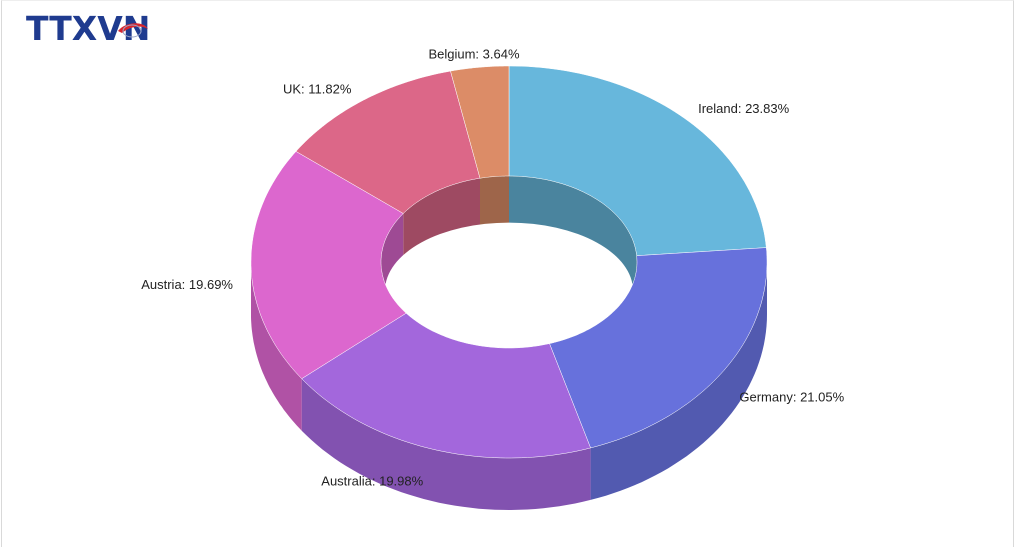 The width and height of the screenshot is (1016, 548). Describe the element at coordinates (473, 53) in the screenshot. I see `label-belgium: Belgium: 3.64%` at that location.